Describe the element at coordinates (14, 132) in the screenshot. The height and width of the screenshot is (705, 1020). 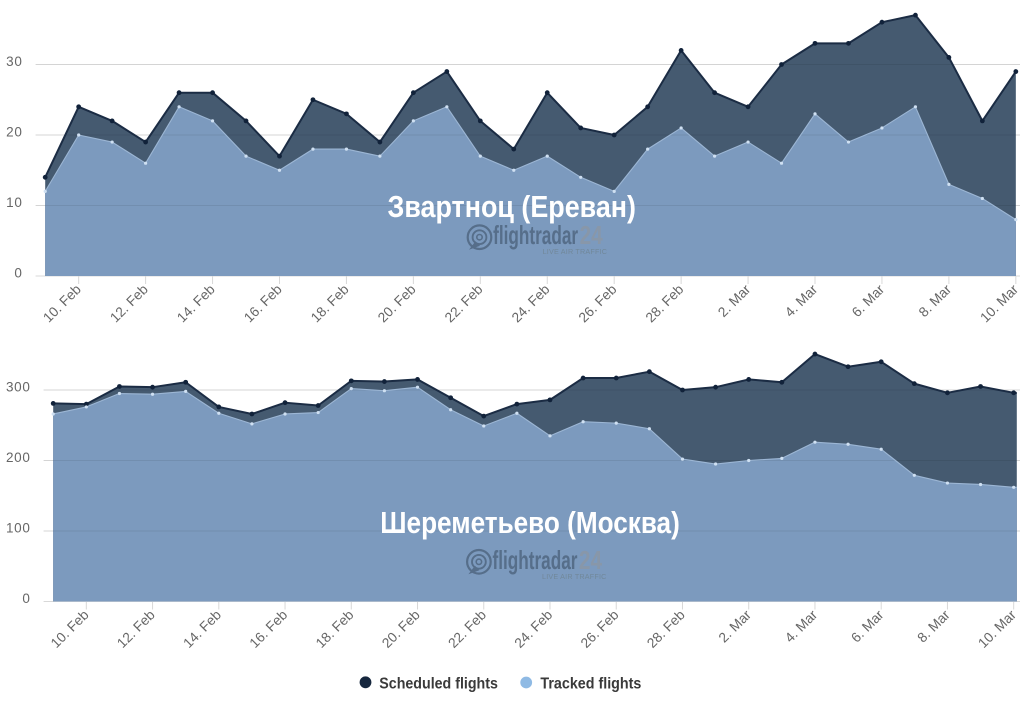
I see `svg-text: 20` at that location.